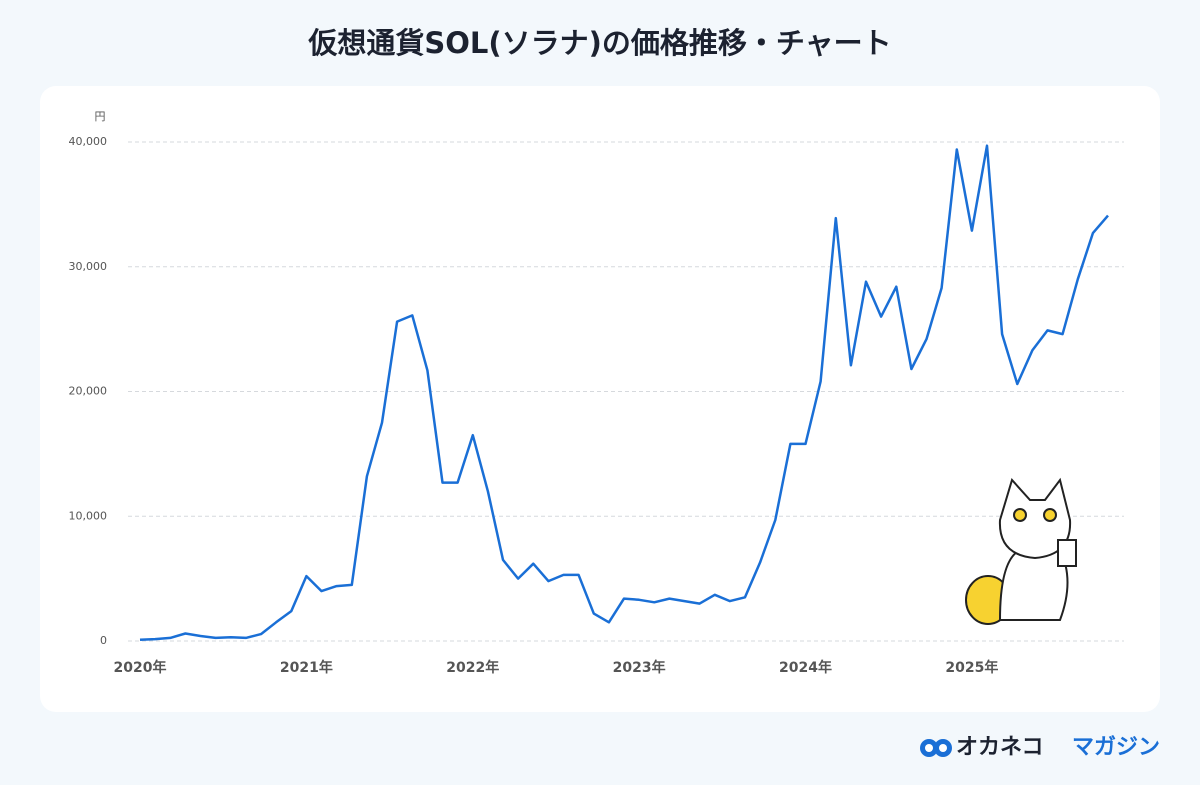 Image resolution: width=1200 pixels, height=785 pixels. Describe the element at coordinates (805, 667) in the screenshot. I see `x-tick-label: 2024年` at that location.